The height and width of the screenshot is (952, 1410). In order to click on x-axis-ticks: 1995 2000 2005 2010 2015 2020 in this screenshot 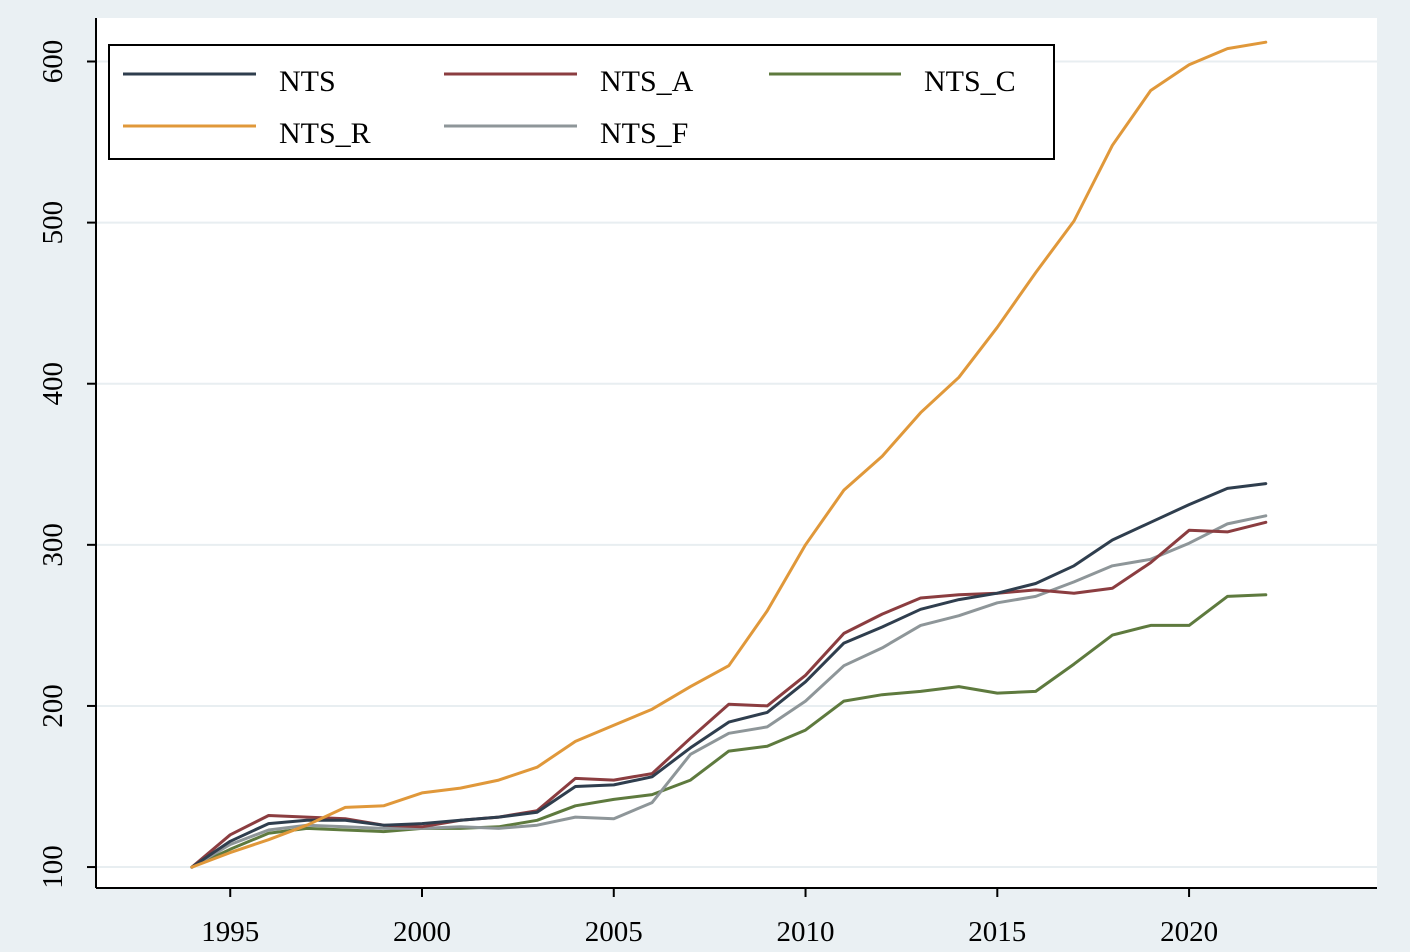, I will do `click(709, 918)`.